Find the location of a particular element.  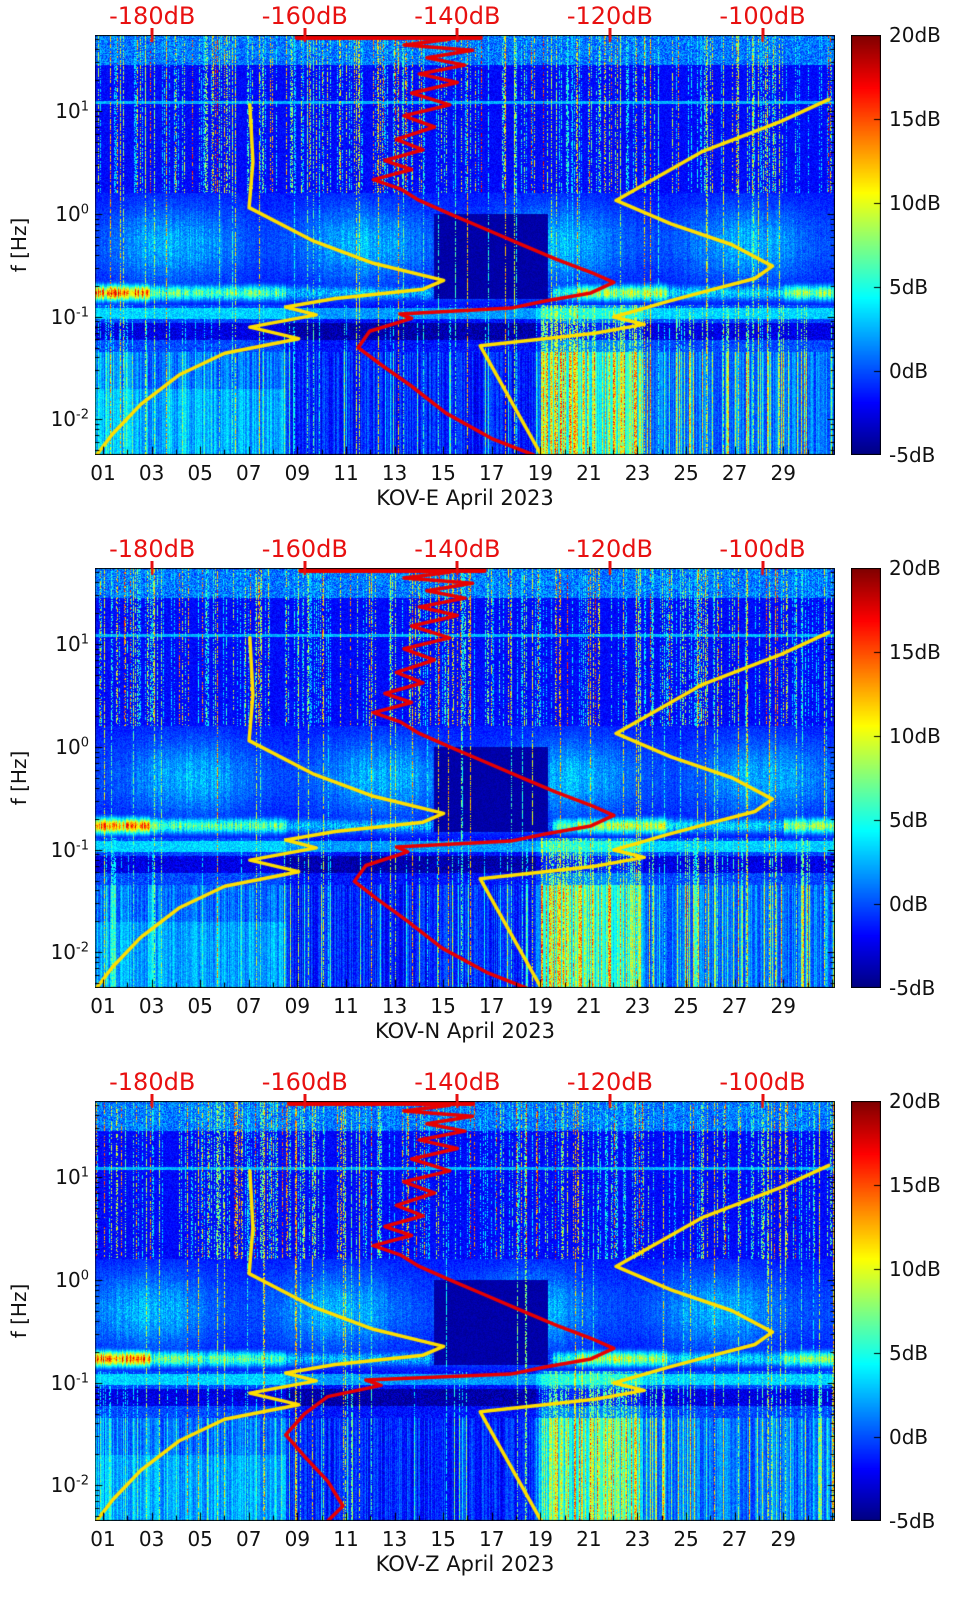

panel-title: KOV-E April 2023 is located at coordinates (465, 498).